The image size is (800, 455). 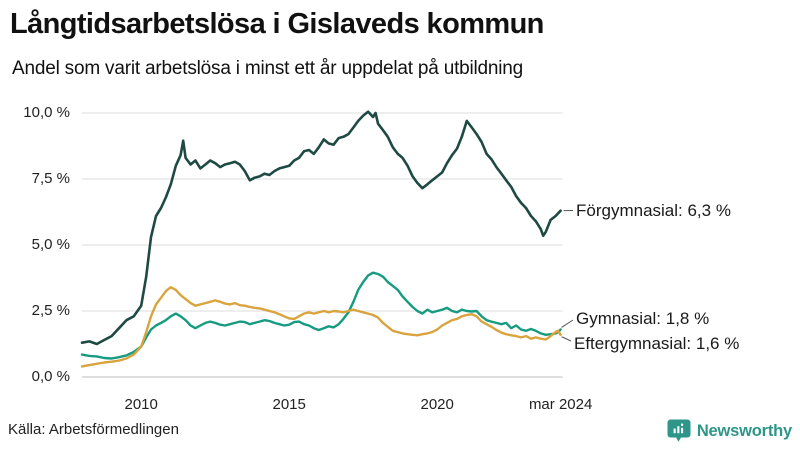 I want to click on source-note: Källa: Arbetsförmedlingen, so click(x=93, y=429).